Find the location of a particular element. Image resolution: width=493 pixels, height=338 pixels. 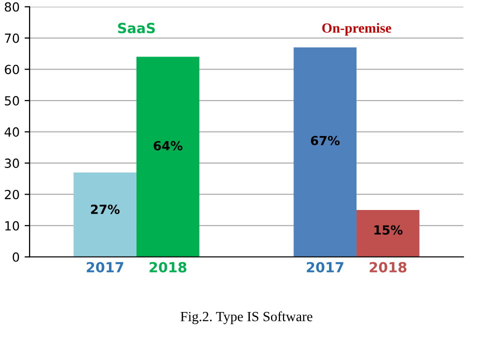

data-label: 15% is located at coordinates (388, 230).